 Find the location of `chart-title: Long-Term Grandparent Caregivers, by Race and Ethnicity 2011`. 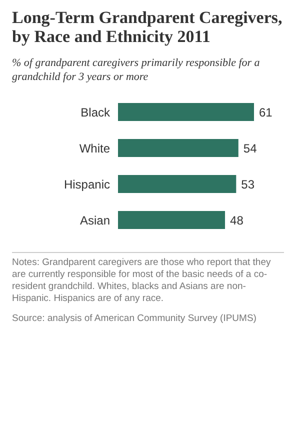

chart-title: Long-Term Grandparent Caregivers, by Race and Ethnicity 2011 is located at coordinates (148, 27).